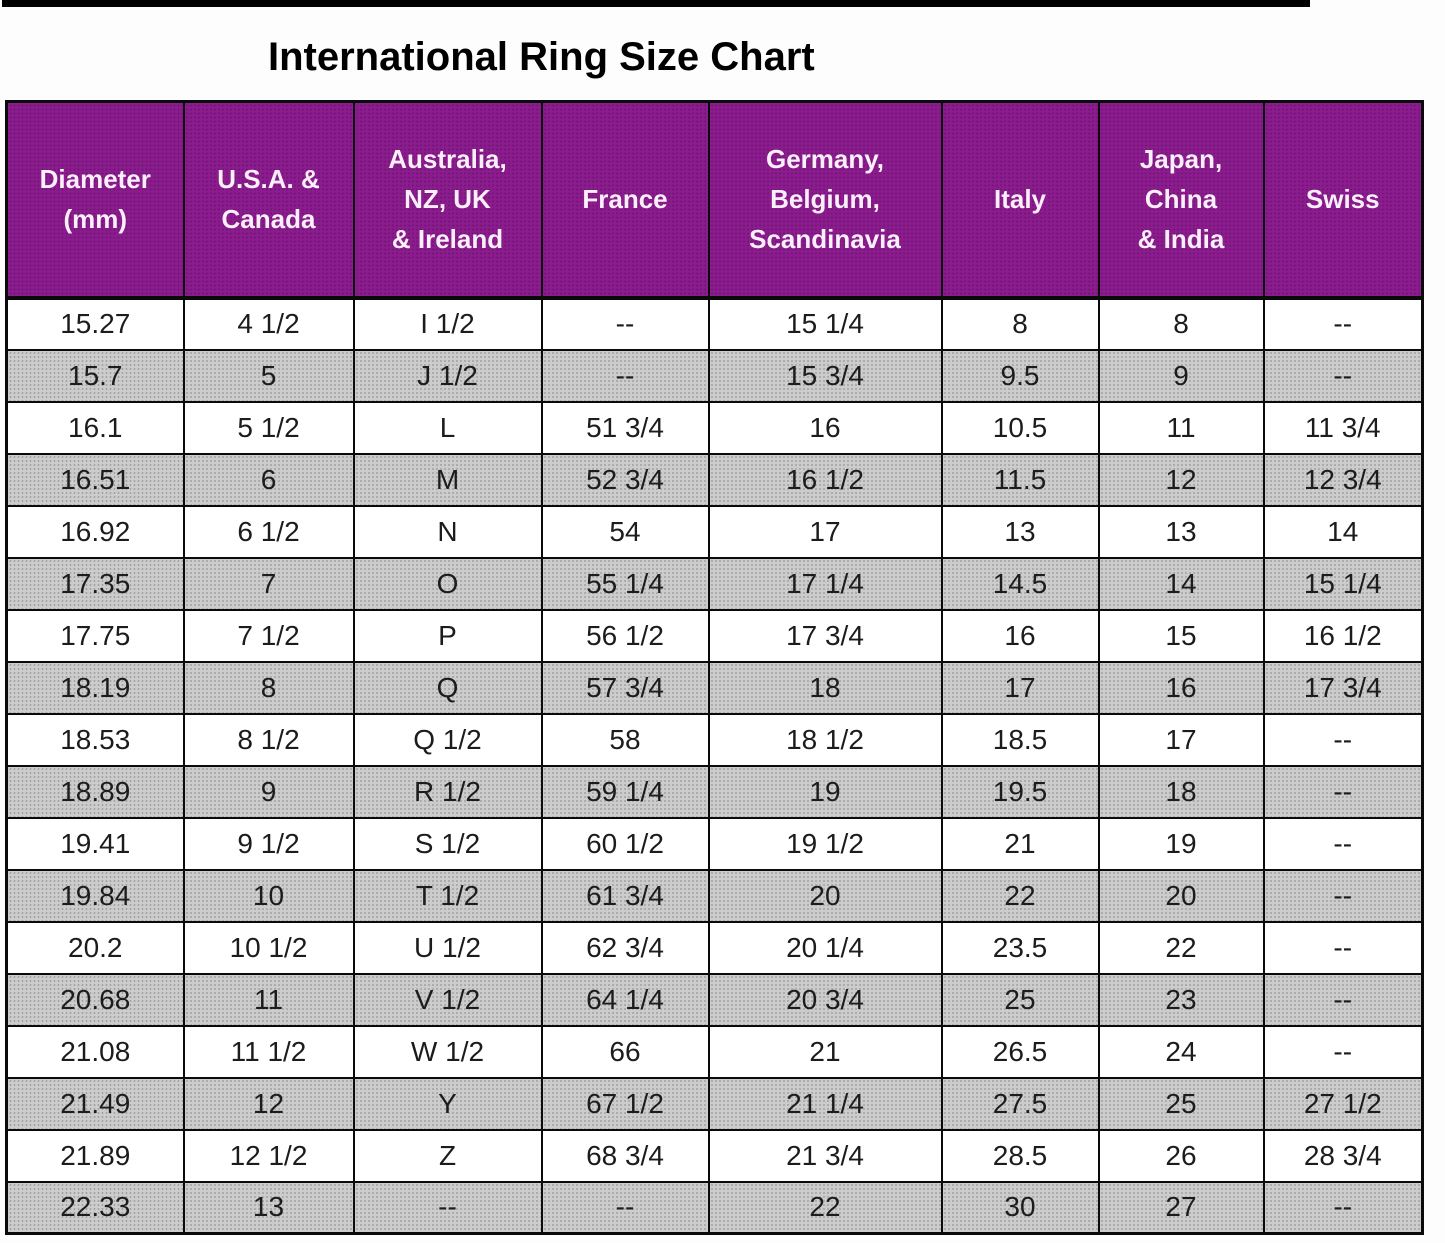  I want to click on table-cell: 68 3/4, so click(625, 1155).